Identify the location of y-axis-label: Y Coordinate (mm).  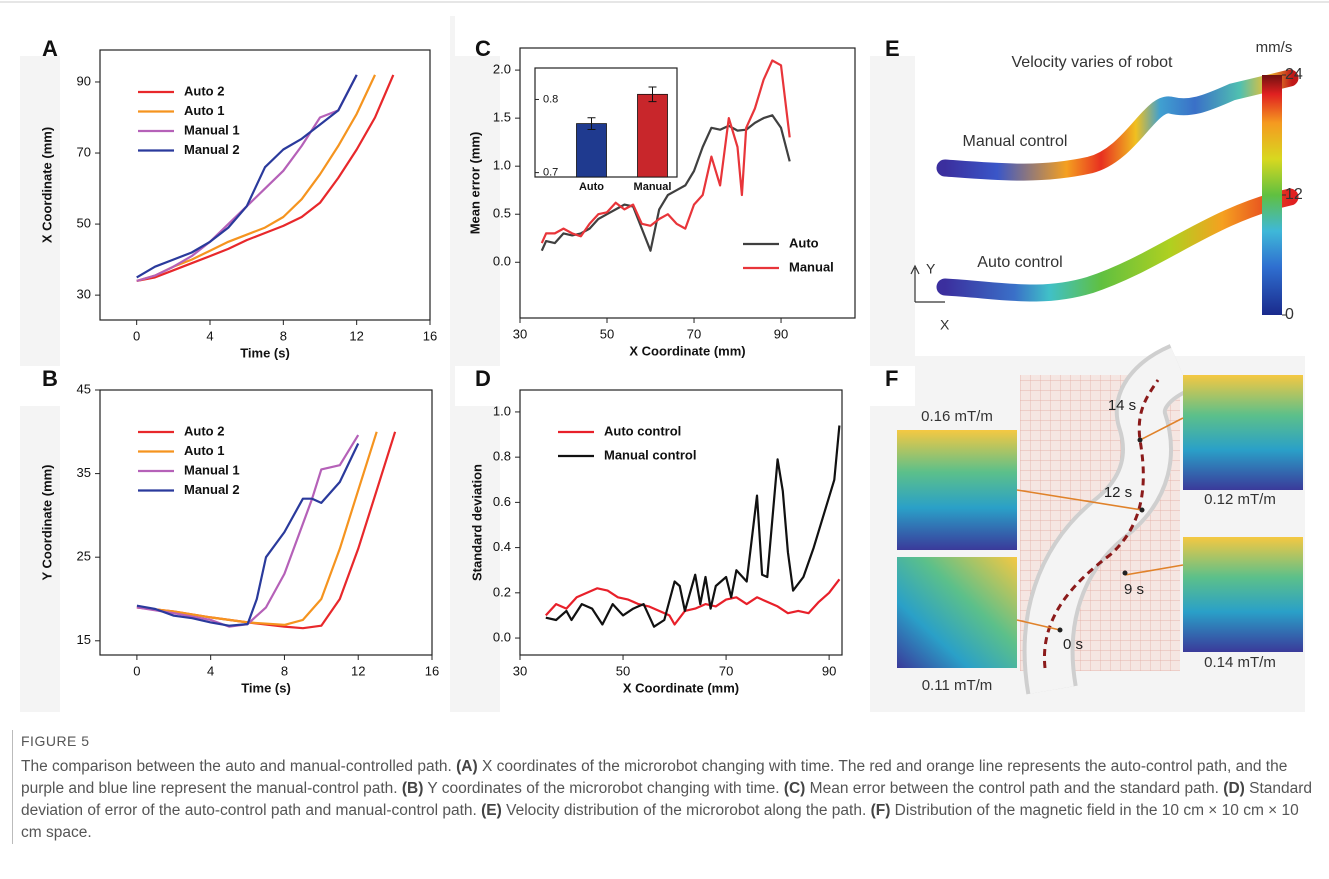
(46, 522).